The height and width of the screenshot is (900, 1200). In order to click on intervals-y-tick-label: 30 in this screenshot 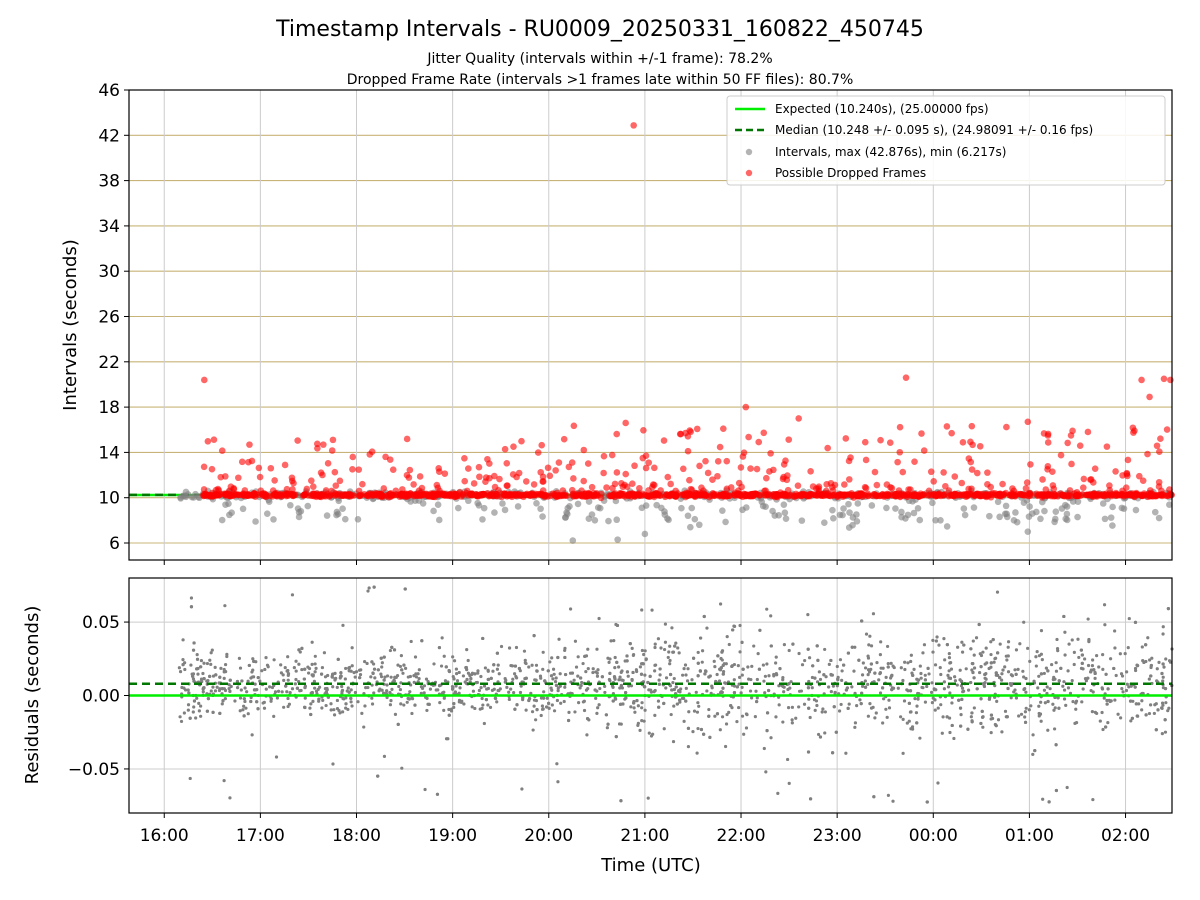, I will do `click(109, 272)`.